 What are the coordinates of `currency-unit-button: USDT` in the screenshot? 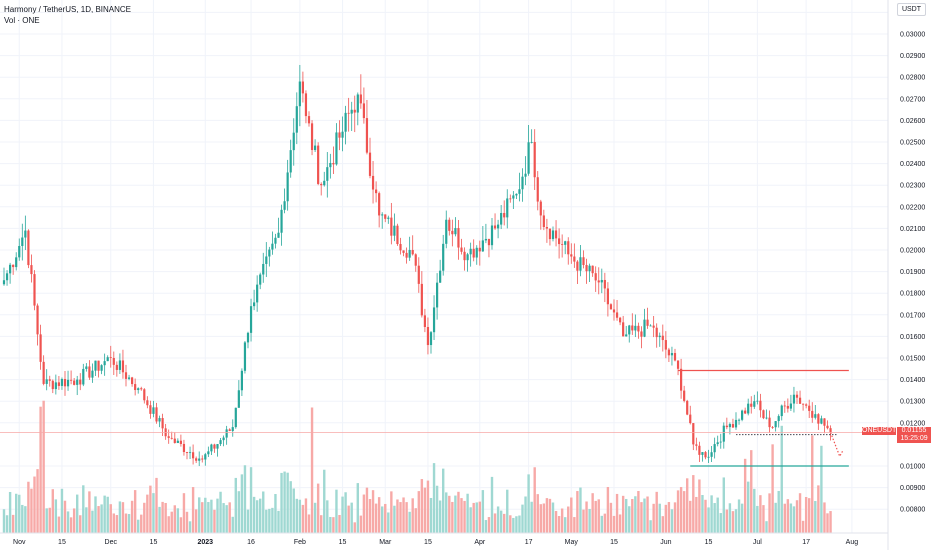 It's located at (911, 9).